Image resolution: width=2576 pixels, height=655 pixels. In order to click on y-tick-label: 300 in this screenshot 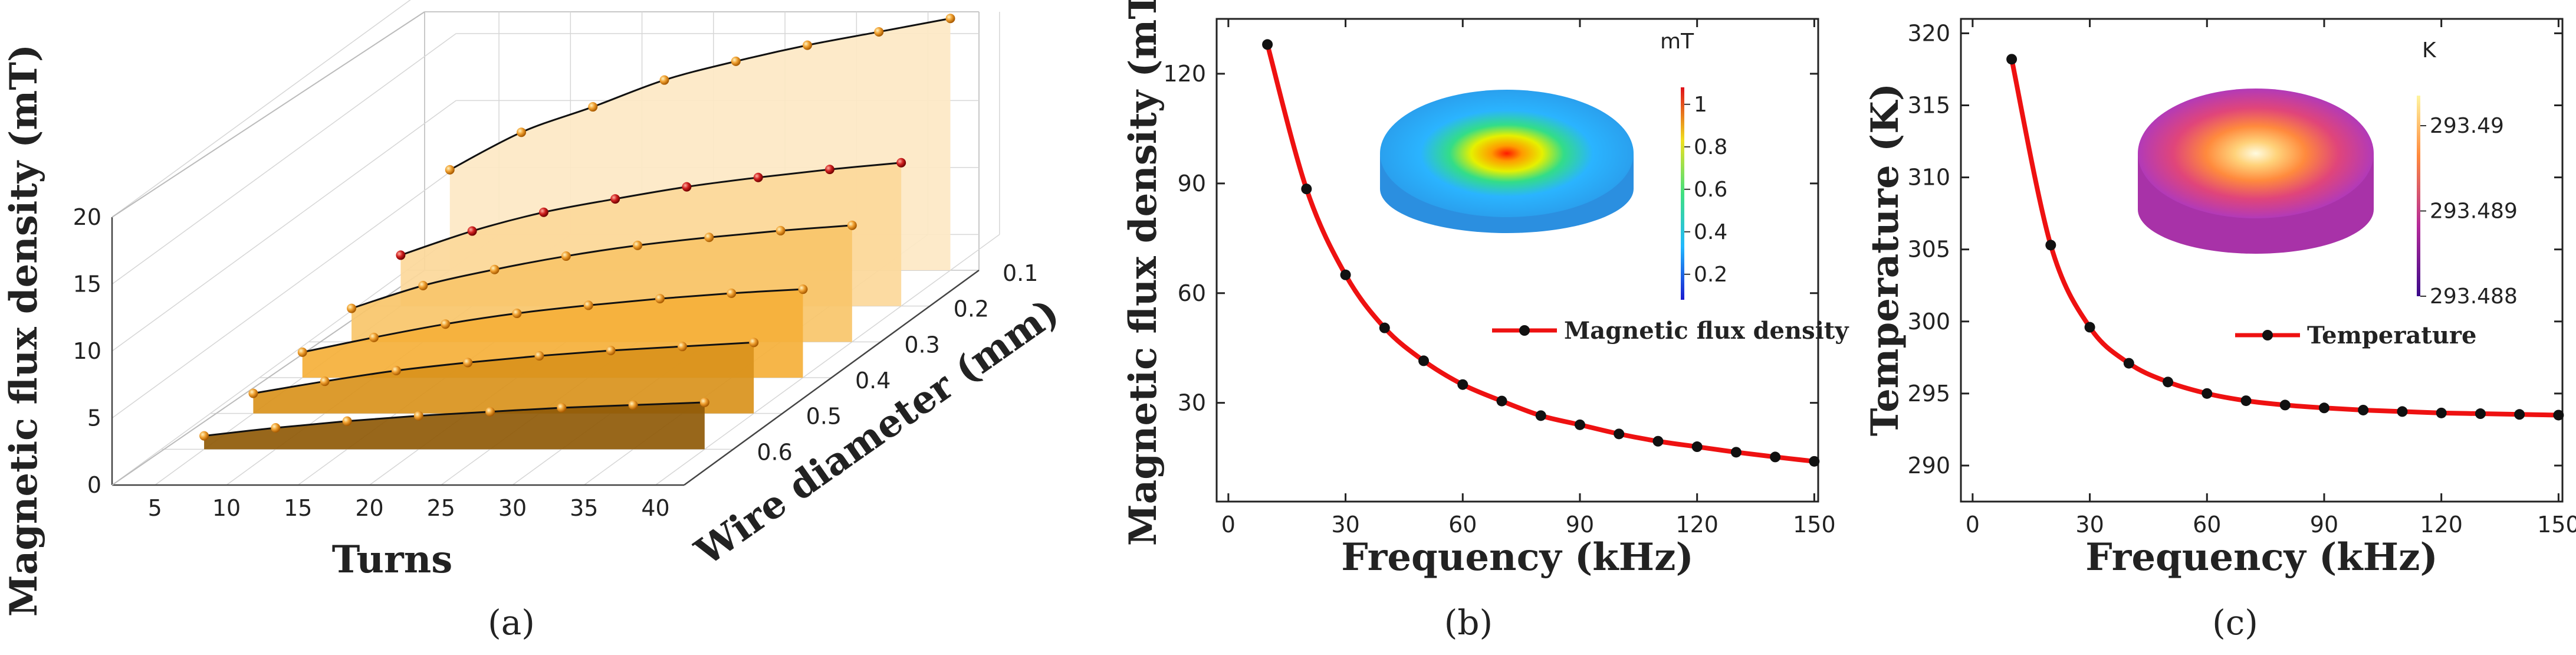, I will do `click(1929, 322)`.